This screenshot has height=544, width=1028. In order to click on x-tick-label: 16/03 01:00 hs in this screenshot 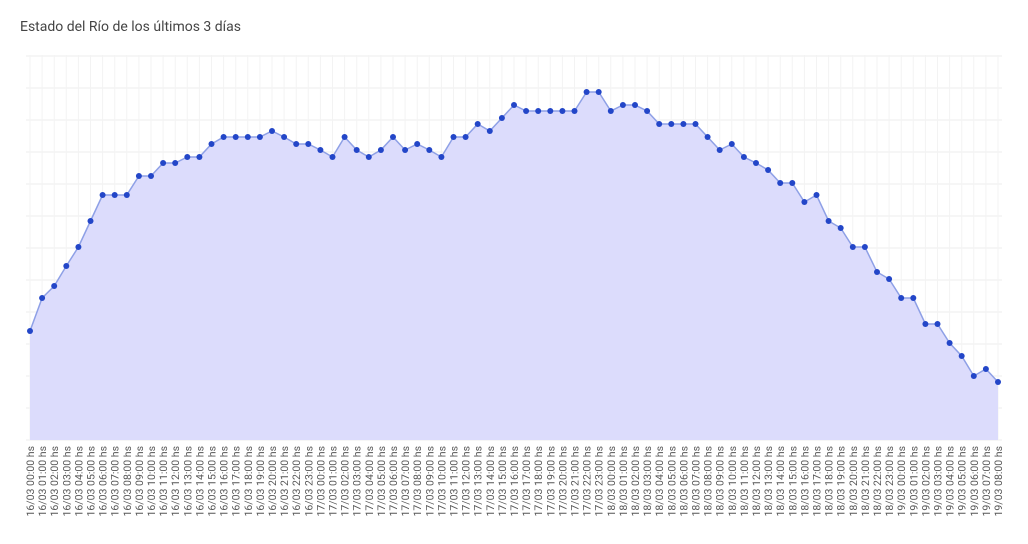, I will do `click(42, 481)`.